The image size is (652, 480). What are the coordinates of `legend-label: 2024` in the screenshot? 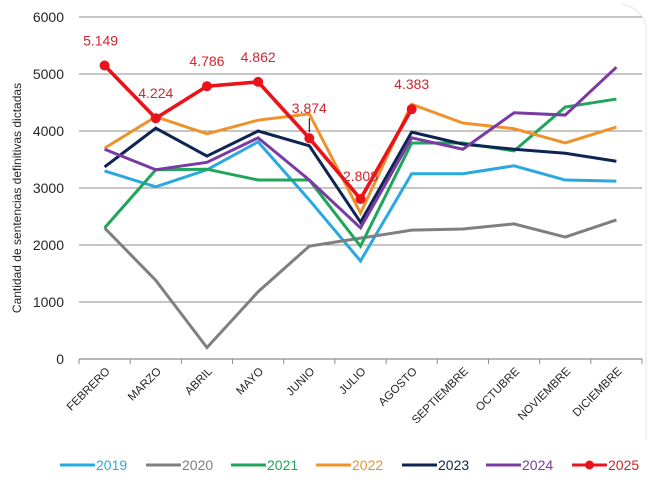 It's located at (537, 465).